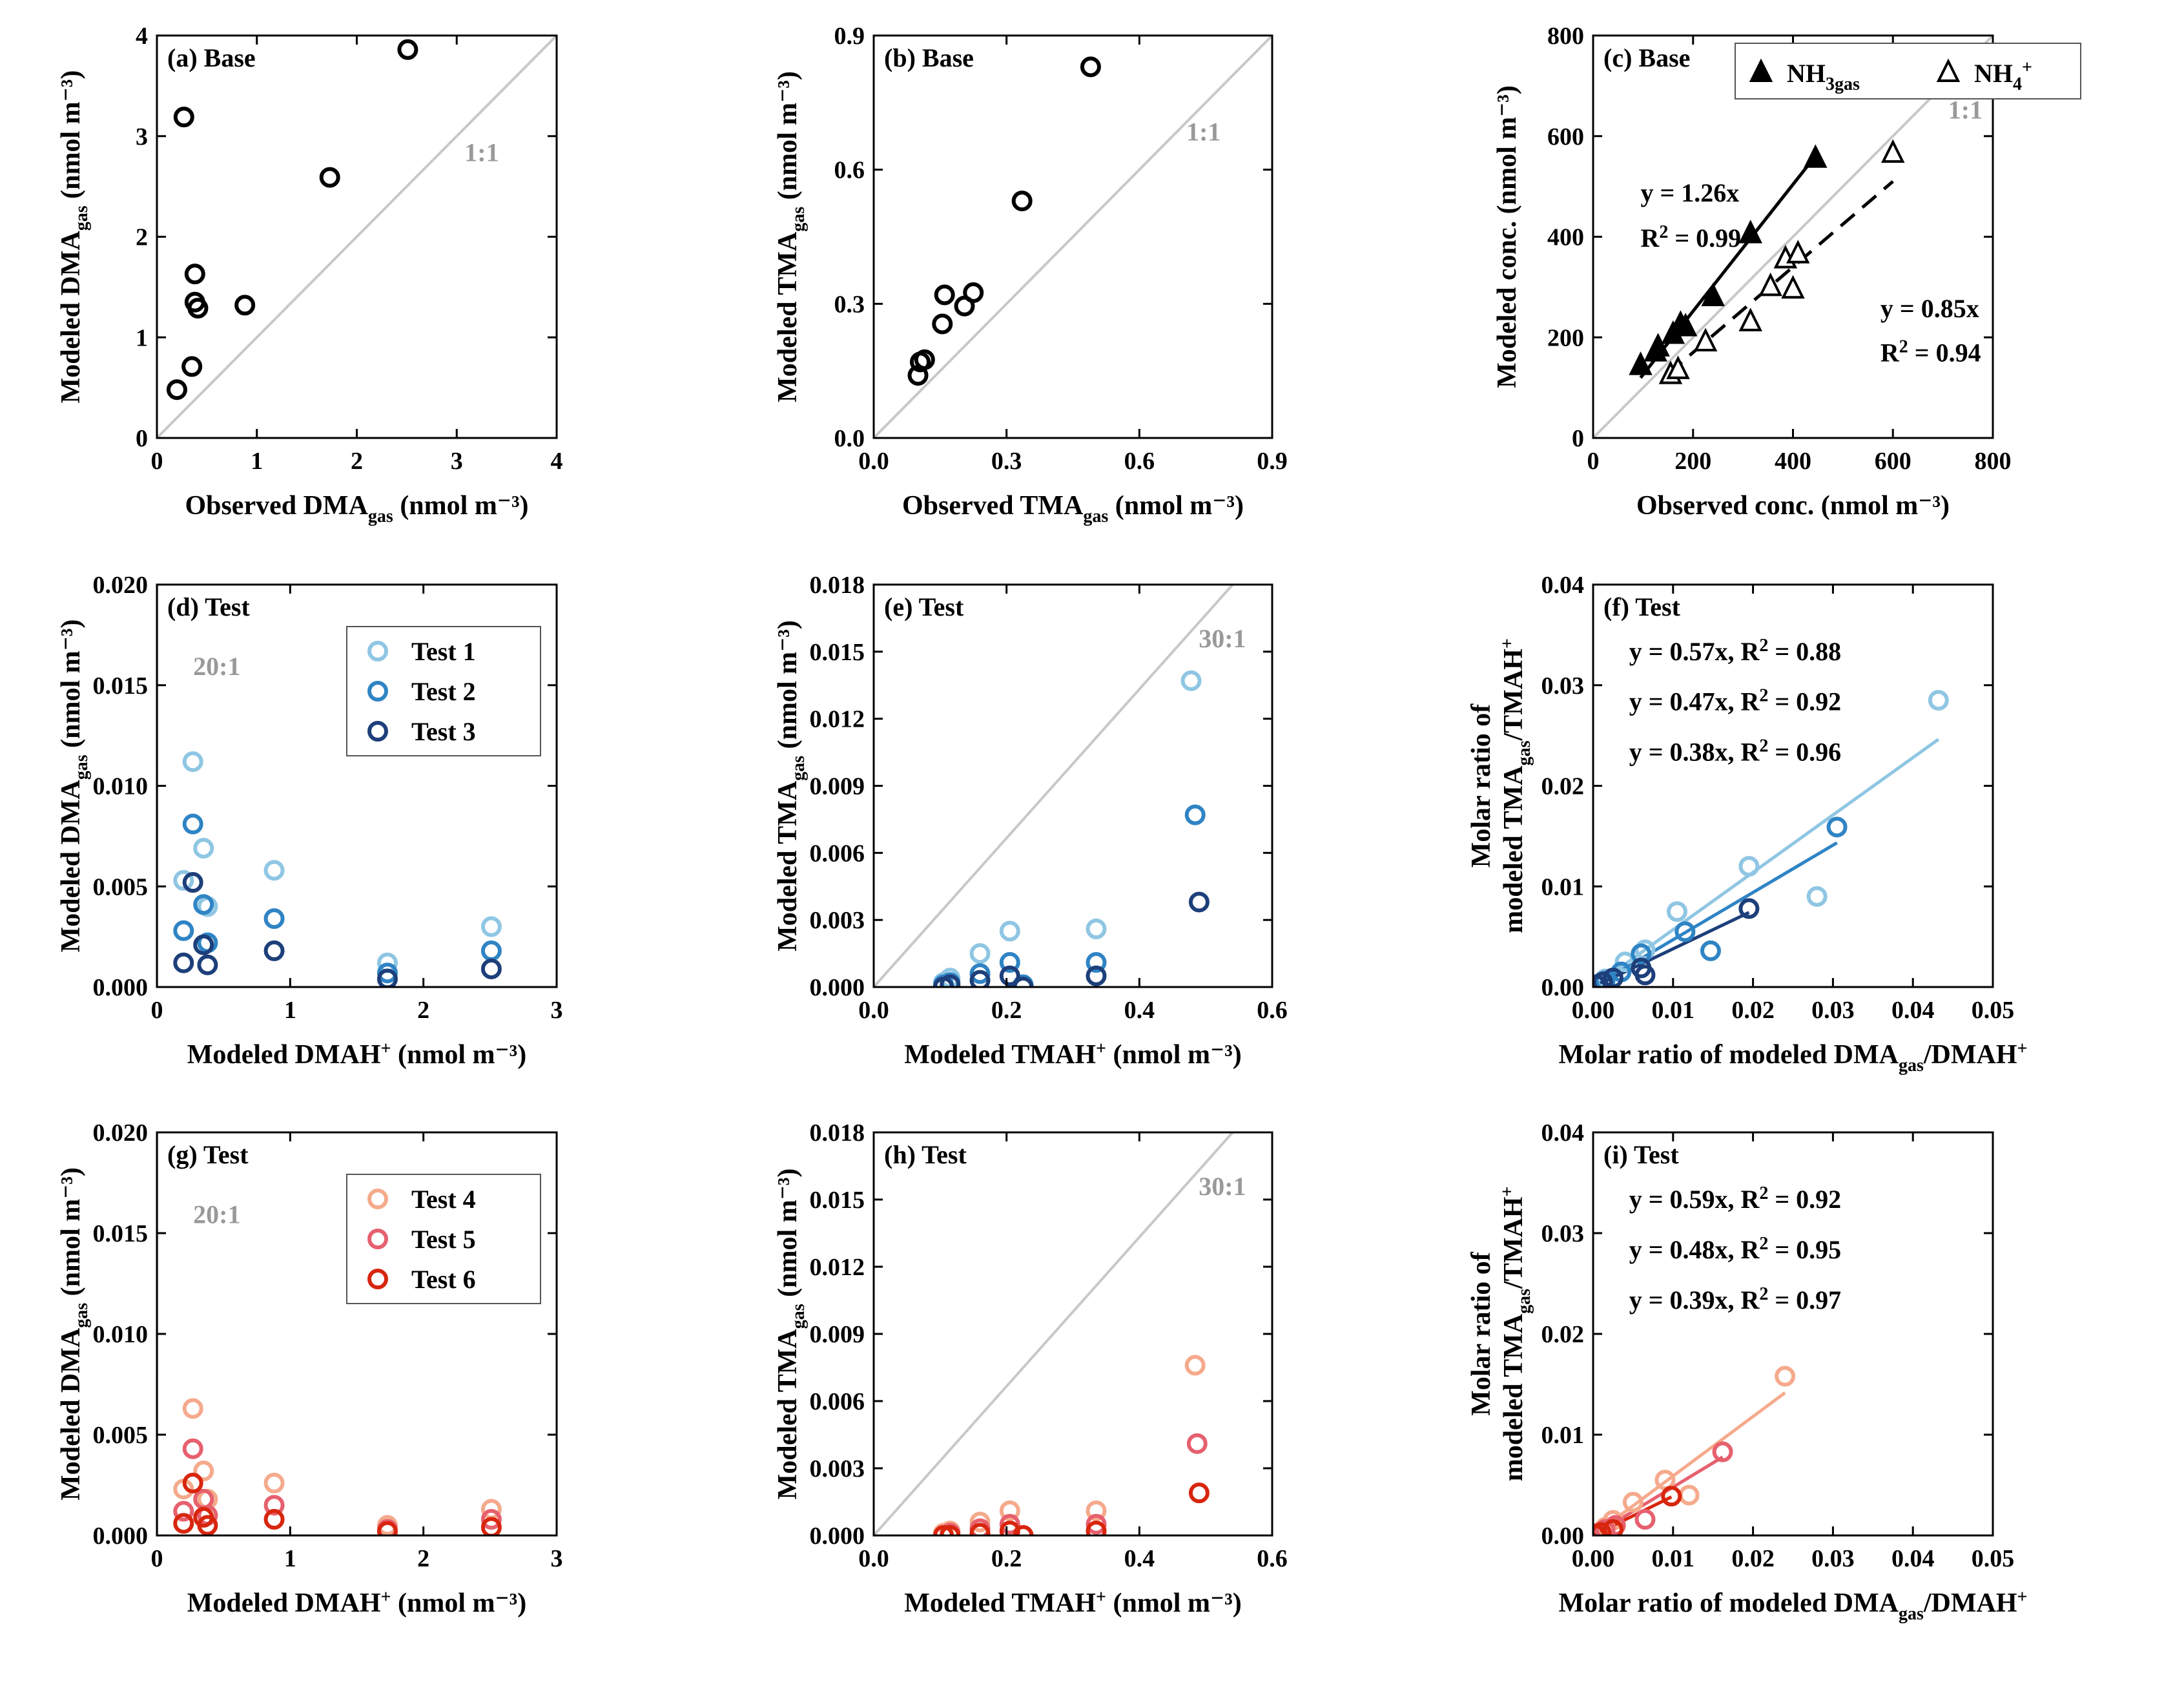 This screenshot has width=2184, height=1695. What do you see at coordinates (121, 1335) in the screenshot?
I see `y-tick-label: 0.010` at bounding box center [121, 1335].